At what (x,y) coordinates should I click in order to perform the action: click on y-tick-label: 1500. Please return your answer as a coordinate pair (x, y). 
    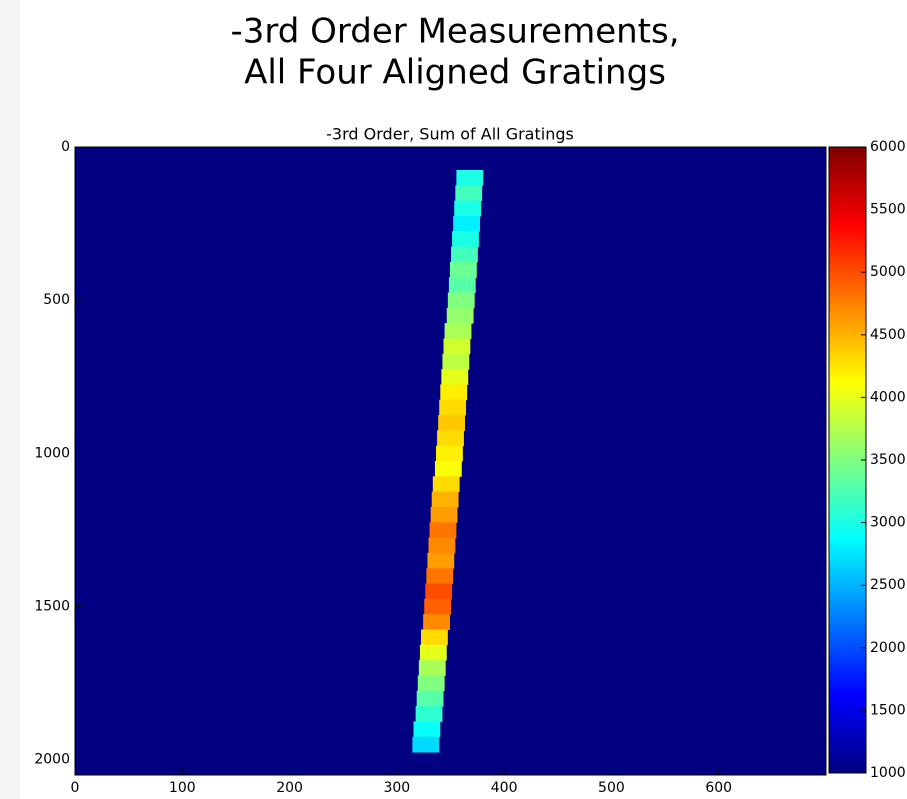
    Looking at the image, I should click on (52, 607).